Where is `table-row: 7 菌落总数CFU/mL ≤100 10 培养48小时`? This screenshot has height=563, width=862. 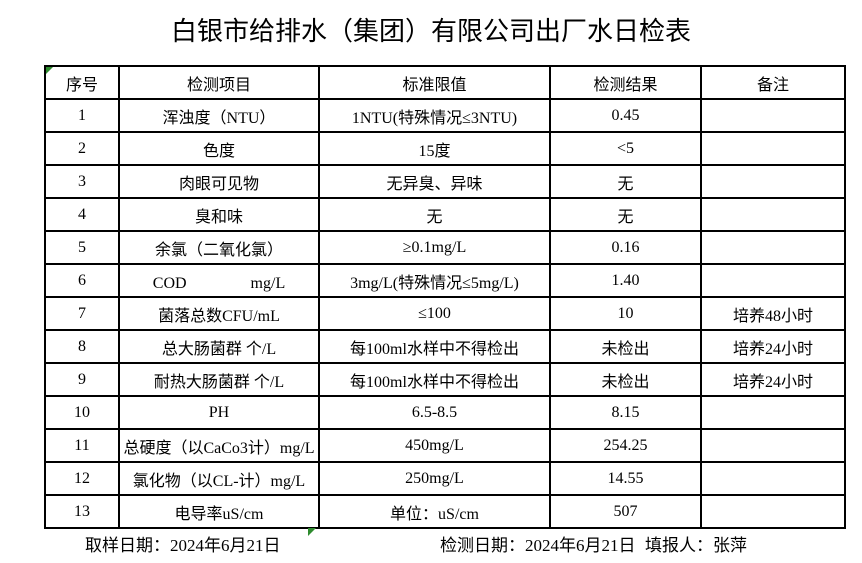
table-row: 7 菌落总数CFU/mL ≤100 10 培养48小时 is located at coordinates (445, 313).